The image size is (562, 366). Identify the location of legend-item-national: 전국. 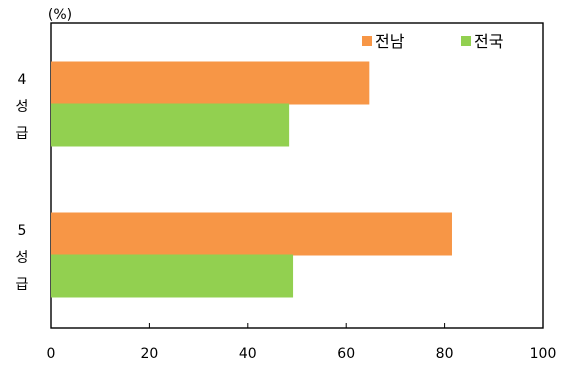
(482, 41).